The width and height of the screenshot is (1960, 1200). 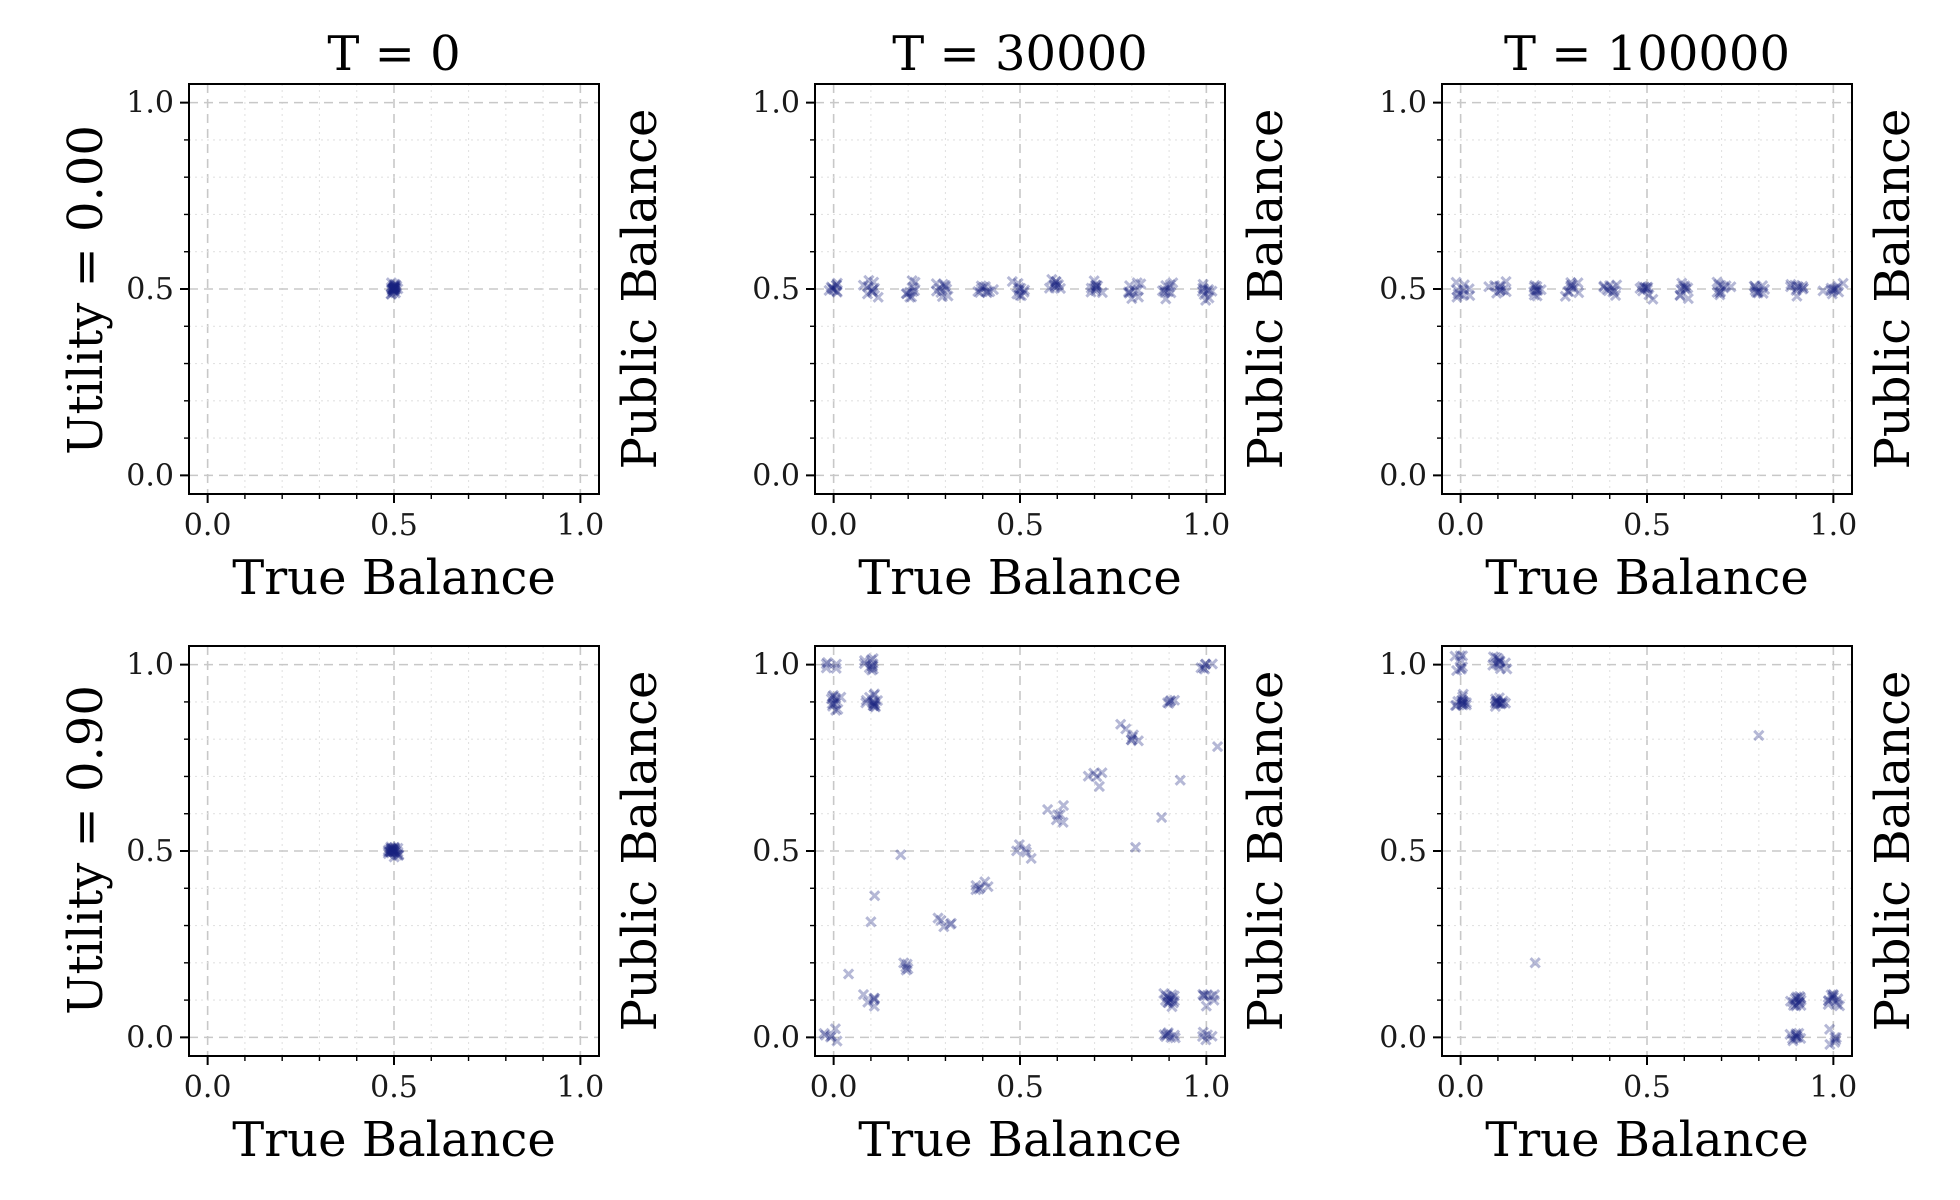 What do you see at coordinates (1019, 54) in the screenshot?
I see `column-title-t30000: T = 30000` at bounding box center [1019, 54].